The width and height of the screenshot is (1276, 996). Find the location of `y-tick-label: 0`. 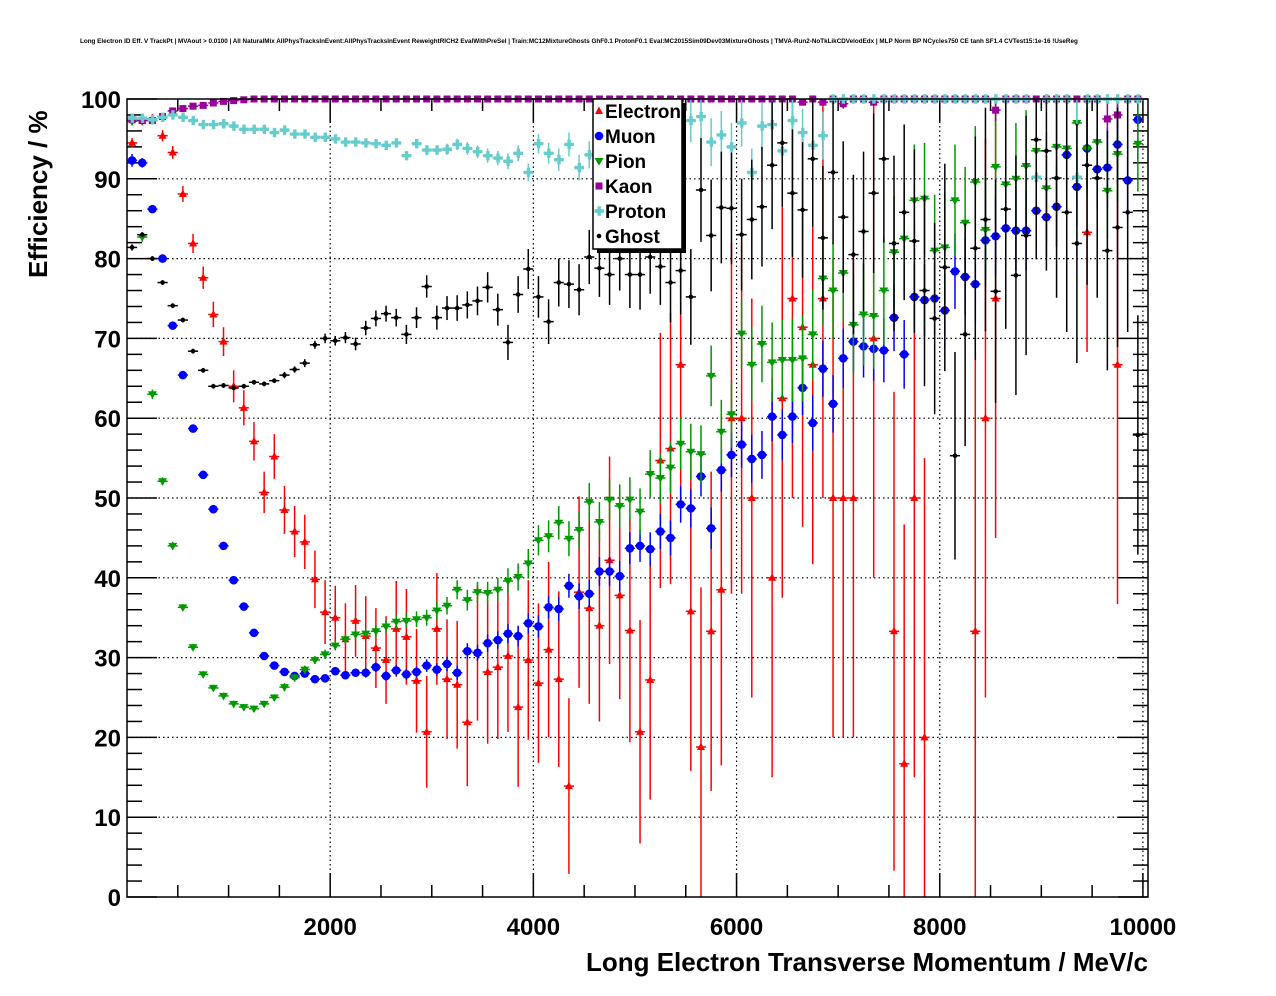

y-tick-label: 0 is located at coordinates (114, 898).